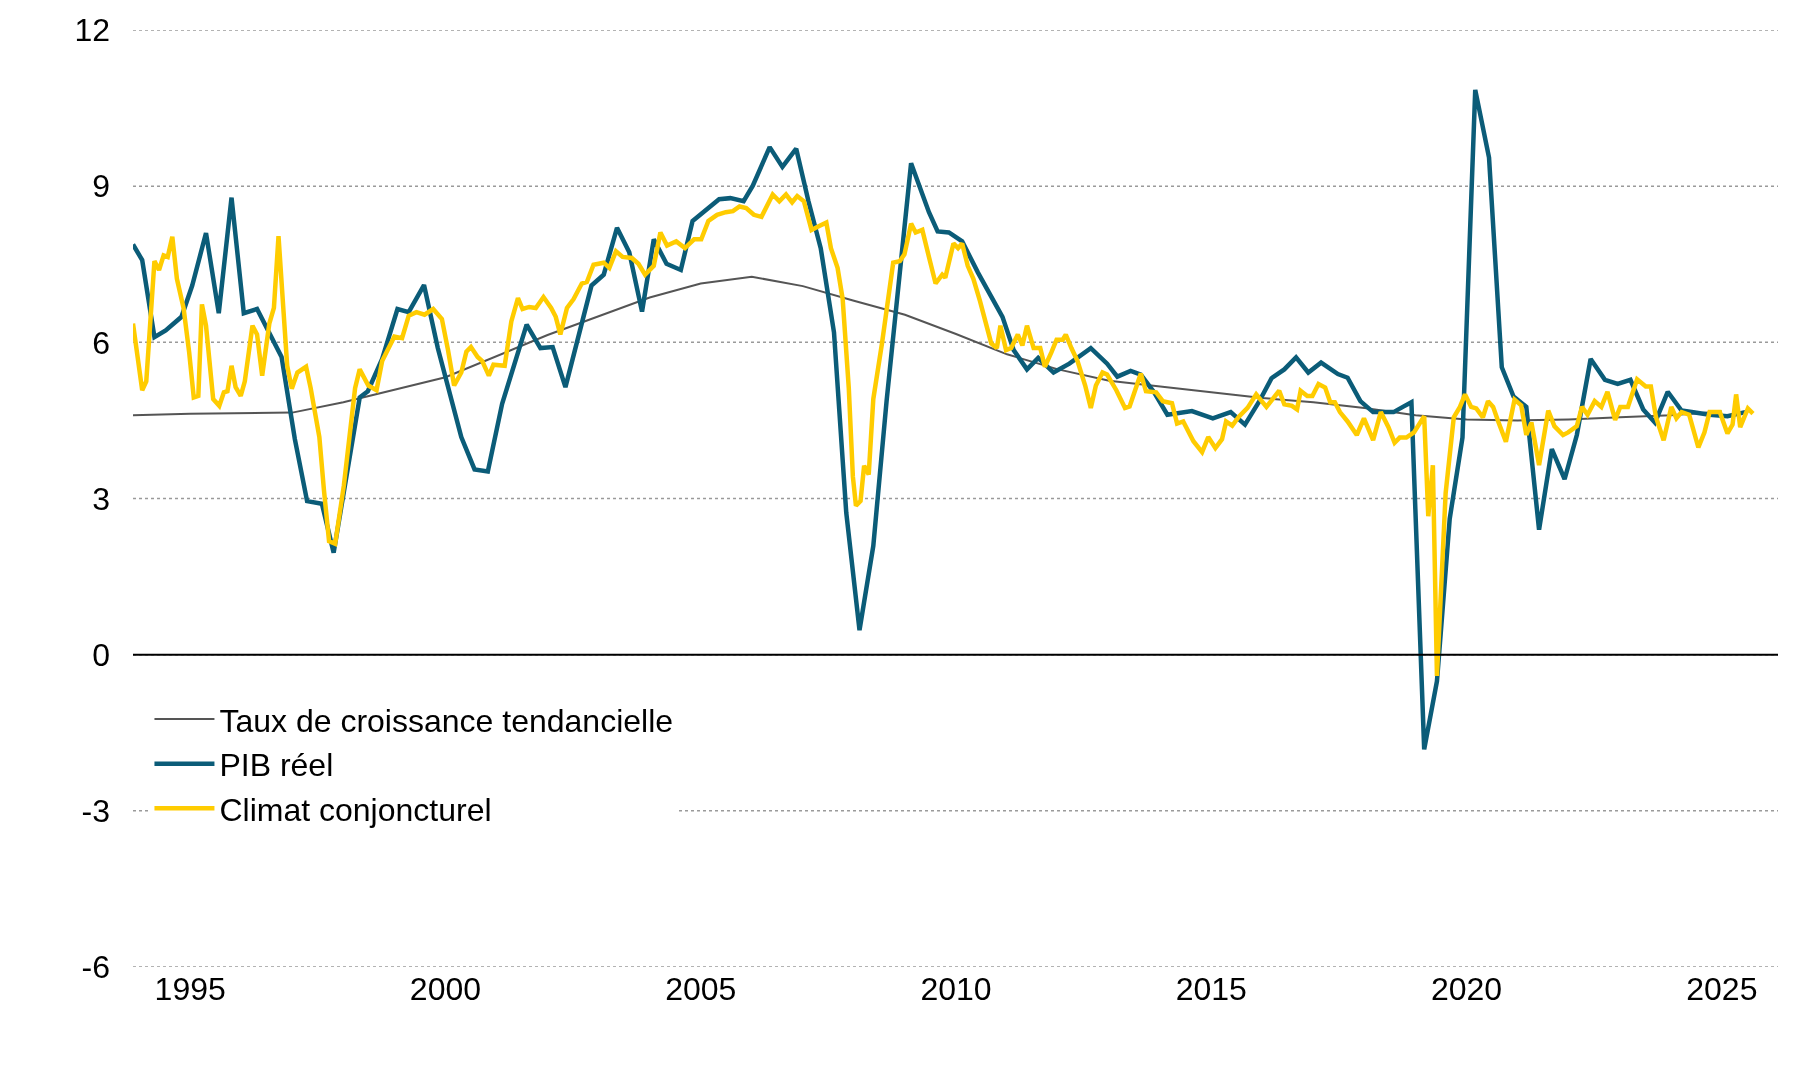 The image size is (1800, 1080). Describe the element at coordinates (101, 654) in the screenshot. I see `y-tick-label: 0` at that location.